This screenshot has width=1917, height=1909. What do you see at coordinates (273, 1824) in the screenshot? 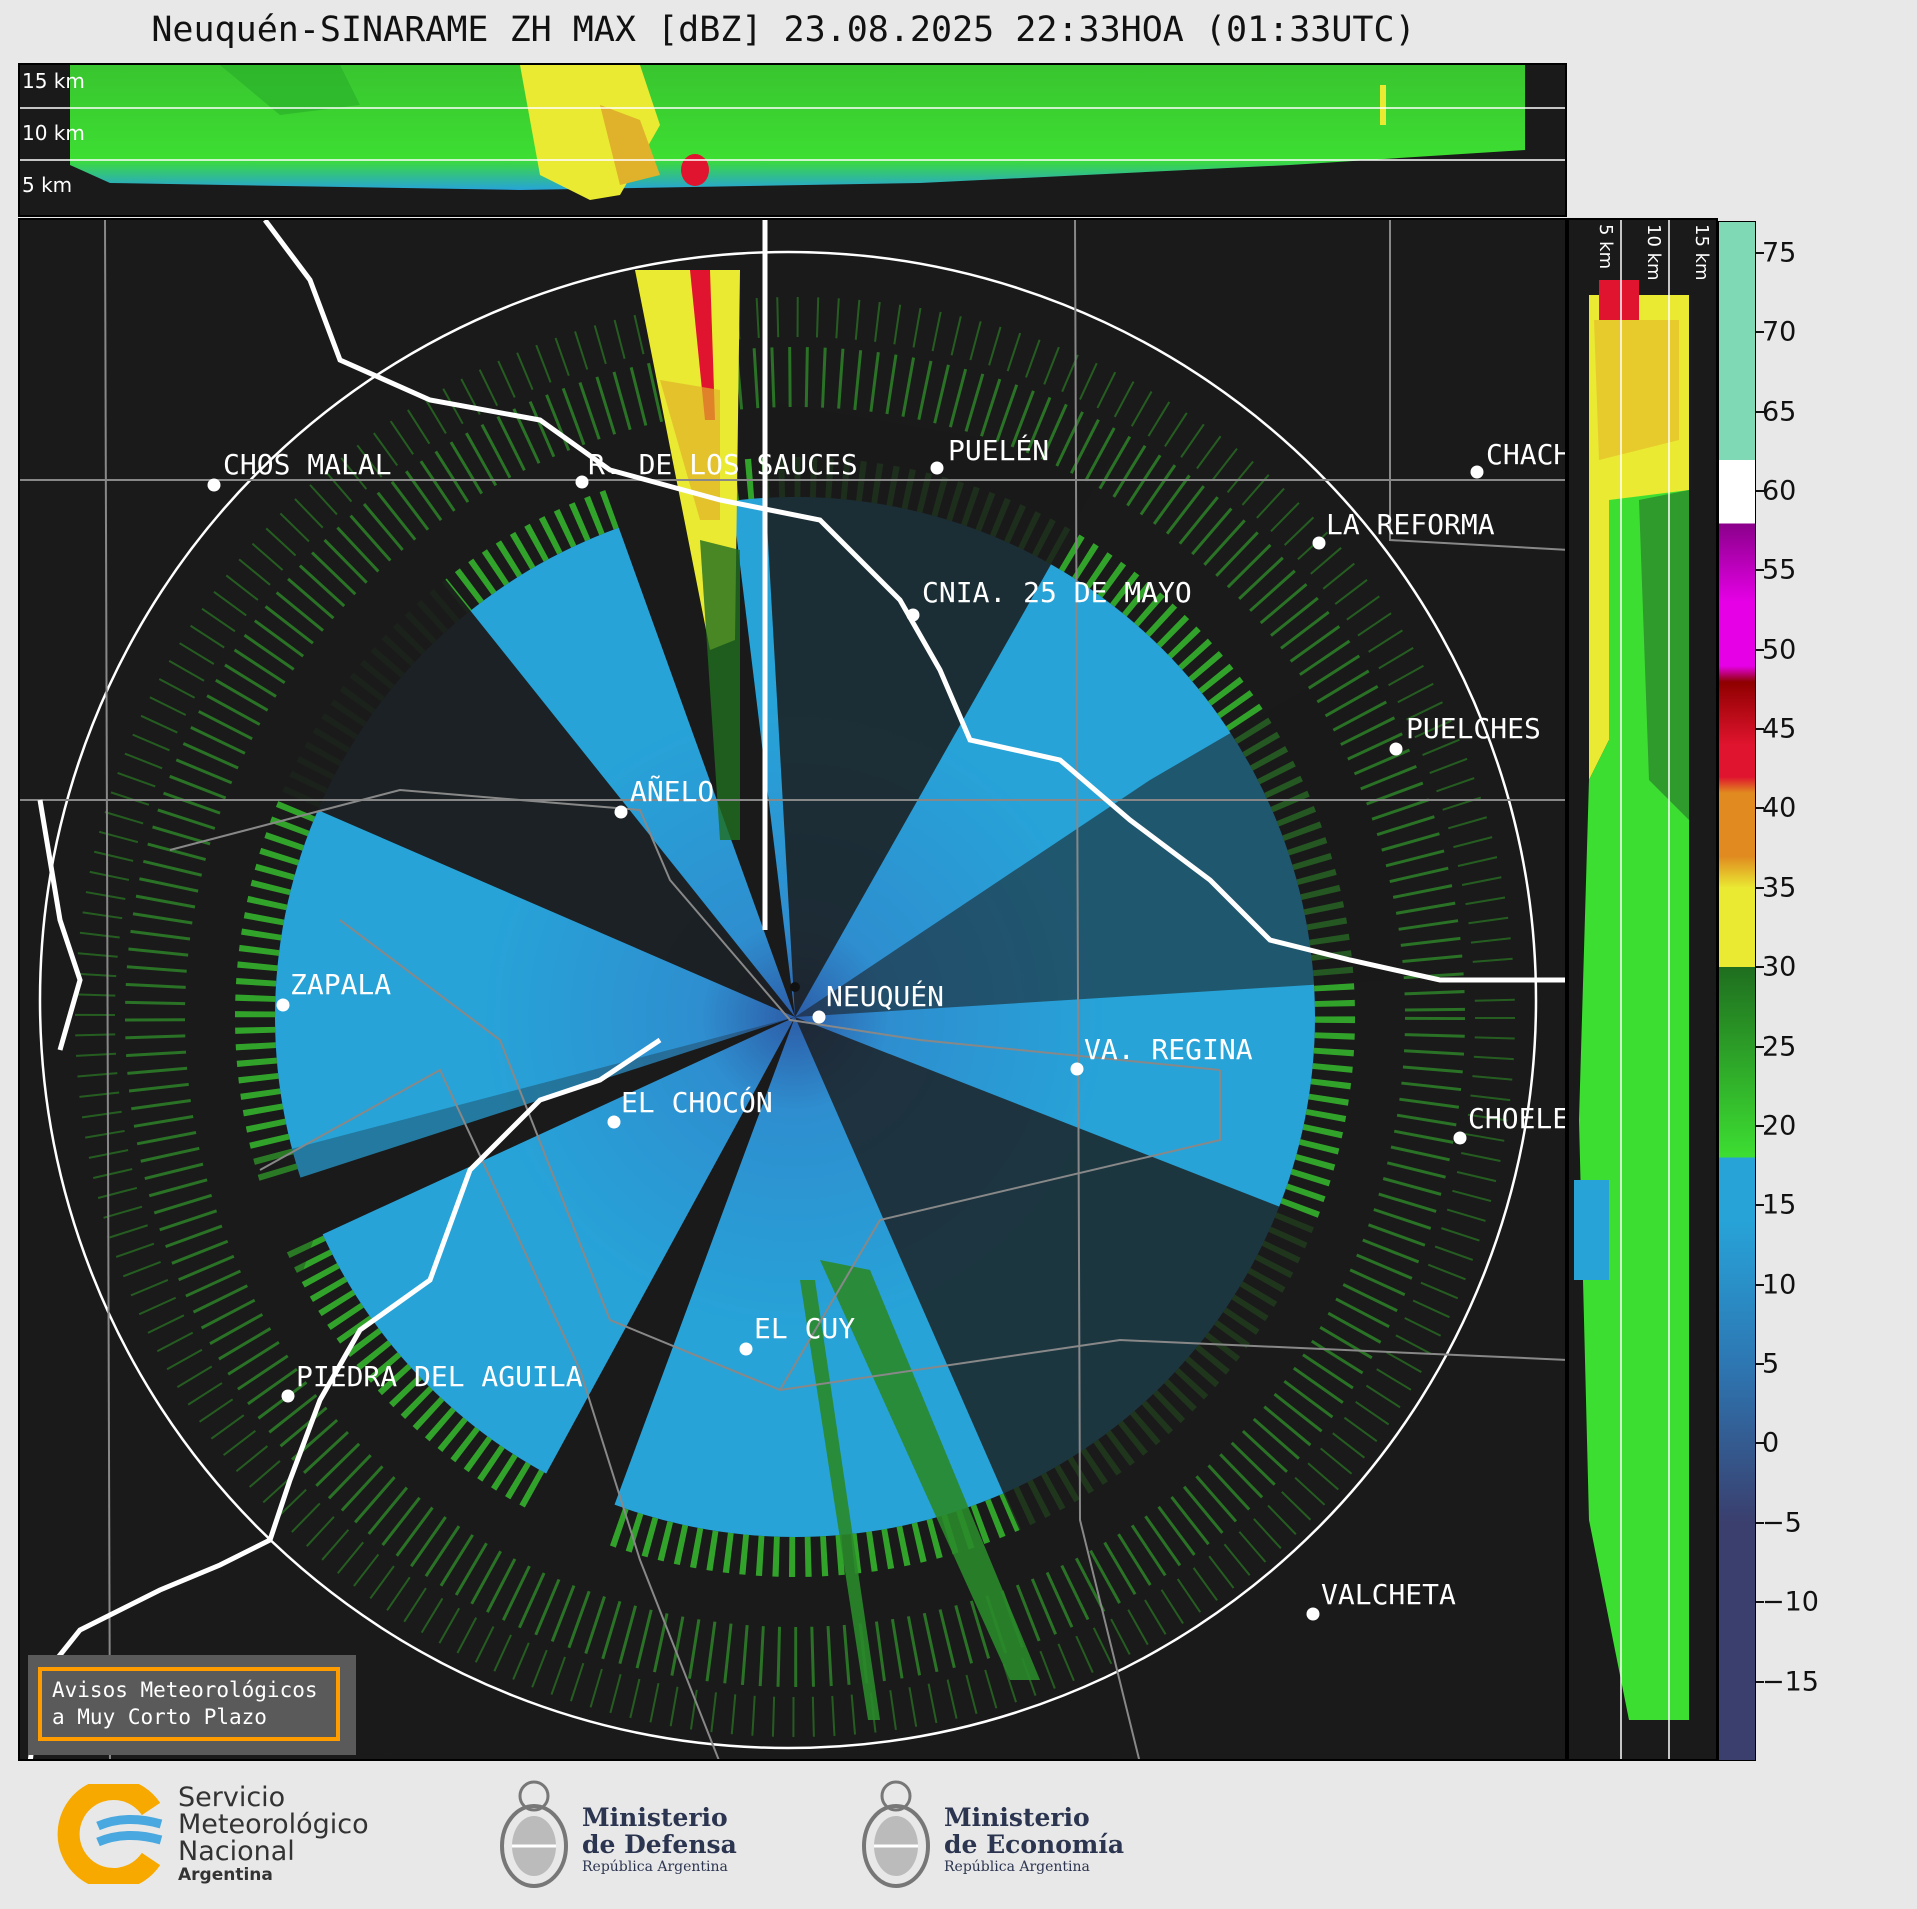
I see `smn-line-2: Meteorológico` at bounding box center [273, 1824].